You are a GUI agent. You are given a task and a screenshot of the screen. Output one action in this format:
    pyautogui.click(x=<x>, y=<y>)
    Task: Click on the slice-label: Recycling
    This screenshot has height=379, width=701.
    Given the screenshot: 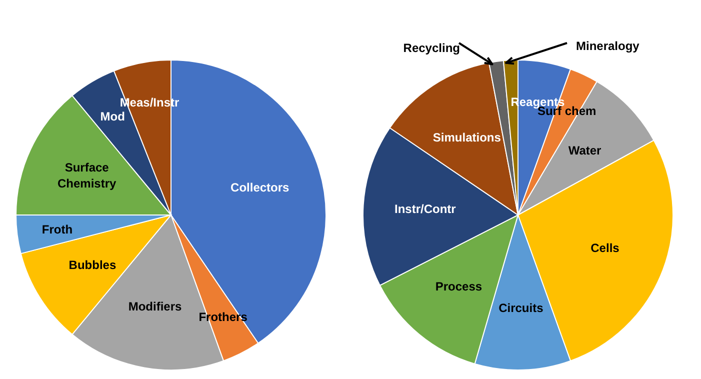 What is the action you would take?
    pyautogui.click(x=431, y=48)
    